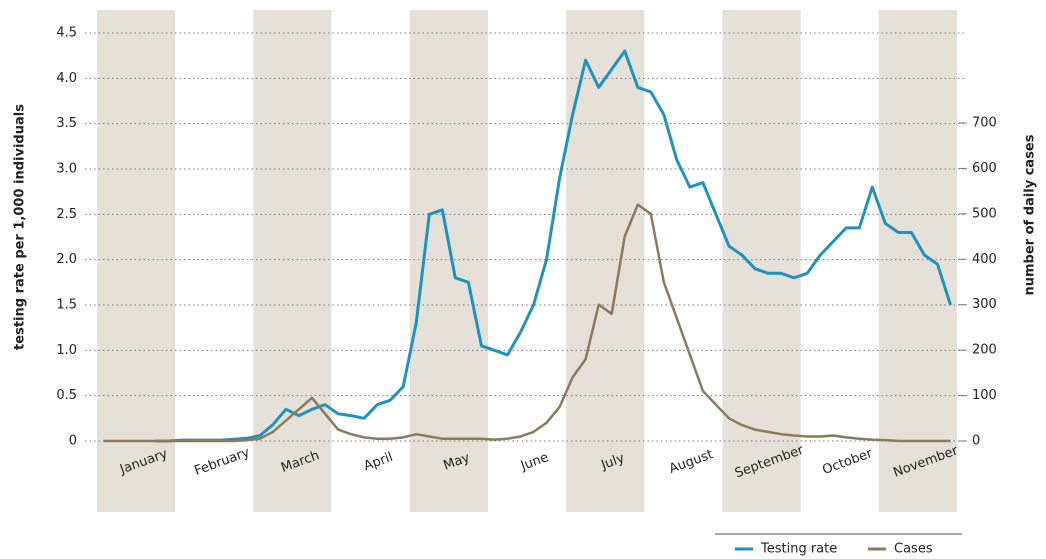  What do you see at coordinates (984, 350) in the screenshot?
I see `y2-tick-label: 200` at bounding box center [984, 350].